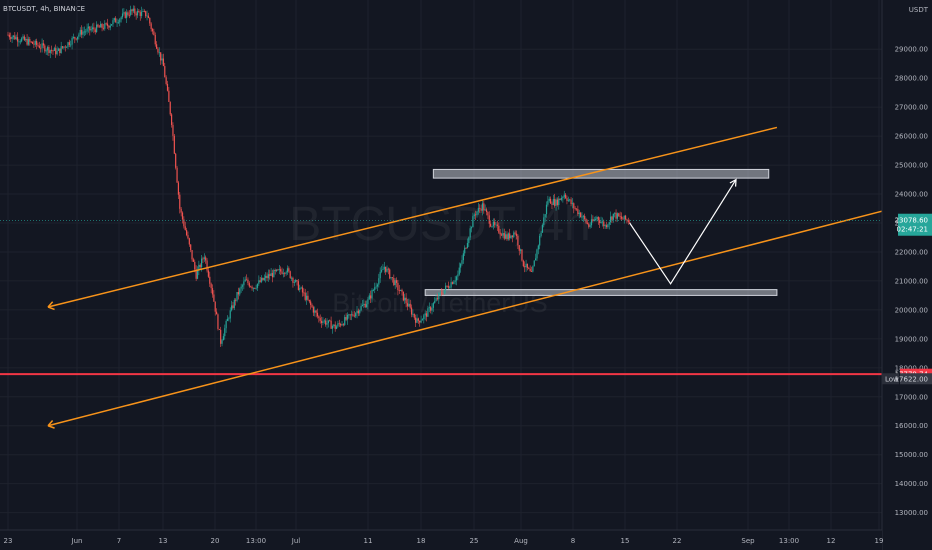  What do you see at coordinates (911, 310) in the screenshot?
I see `price-tick-label: 20000.00` at bounding box center [911, 310].